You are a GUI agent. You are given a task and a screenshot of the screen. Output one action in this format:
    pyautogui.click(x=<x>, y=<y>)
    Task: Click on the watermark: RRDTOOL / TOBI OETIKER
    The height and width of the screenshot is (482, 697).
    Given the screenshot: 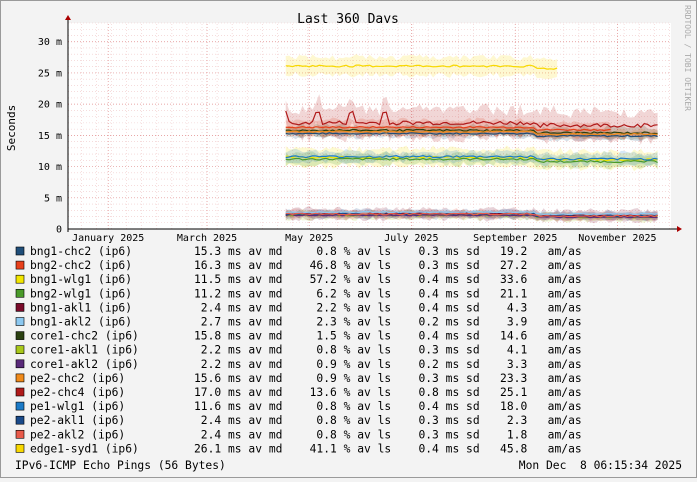 What is the action you would take?
    pyautogui.click(x=687, y=58)
    